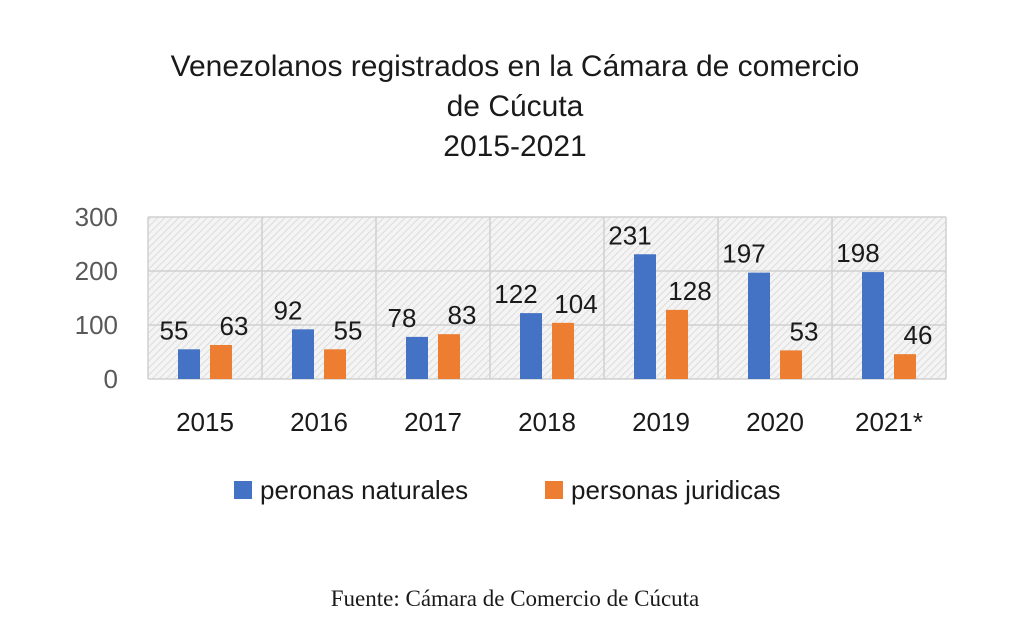 This screenshot has width=1024, height=640. What do you see at coordinates (676, 490) in the screenshot?
I see `legend-label-personas-juridicas: personas juridicas` at bounding box center [676, 490].